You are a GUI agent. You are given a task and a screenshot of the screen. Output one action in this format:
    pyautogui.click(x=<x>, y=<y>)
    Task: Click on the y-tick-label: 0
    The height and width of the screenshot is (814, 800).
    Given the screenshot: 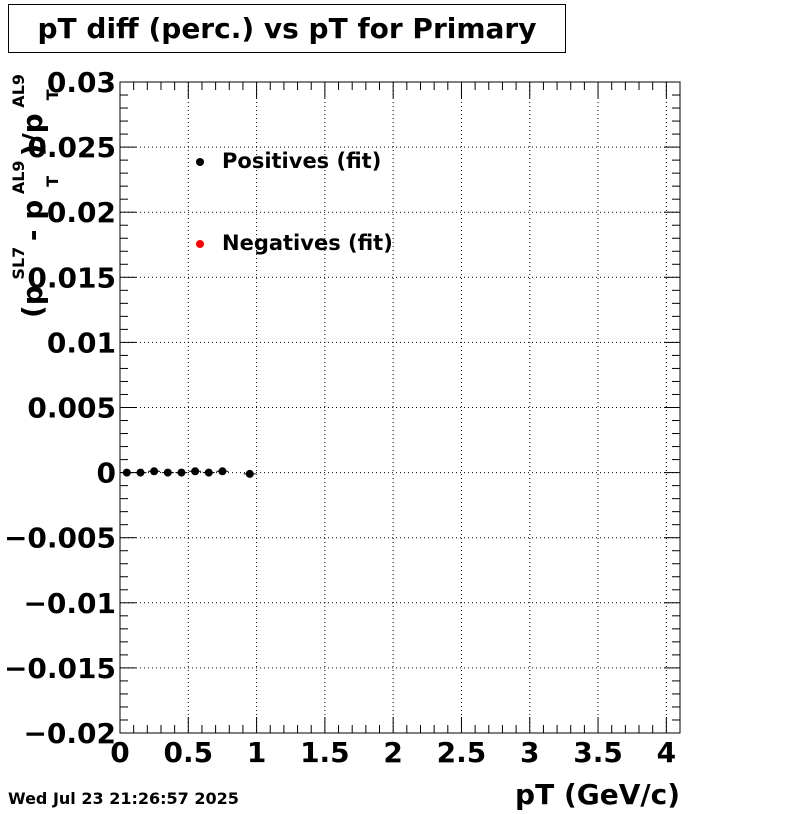 What is the action you would take?
    pyautogui.click(x=106, y=473)
    